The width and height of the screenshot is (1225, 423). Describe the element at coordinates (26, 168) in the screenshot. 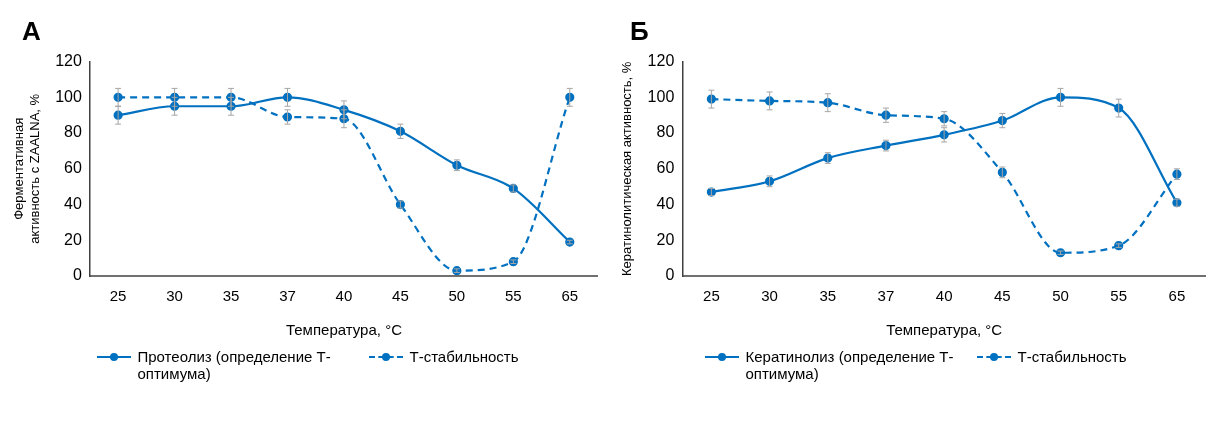

I see `y-axis-title: Ферментативная активность с ZAALNA, %` at that location.